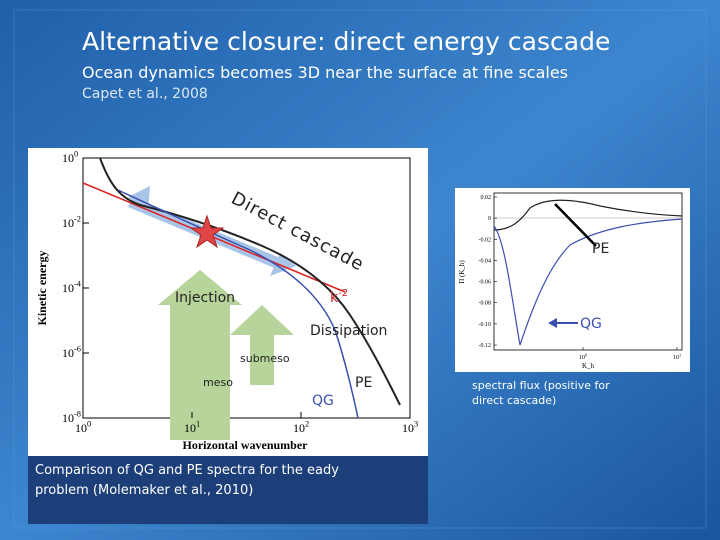 This screenshot has height=540, width=720. What do you see at coordinates (541, 385) in the screenshot?
I see `caption: spectral flux (positive for` at bounding box center [541, 385].